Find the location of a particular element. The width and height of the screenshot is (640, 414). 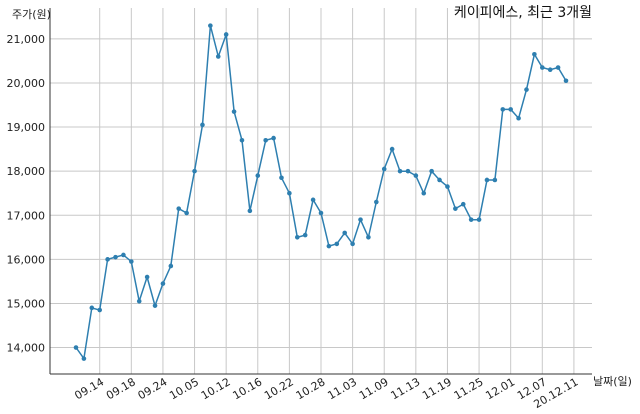

y-tick-label: 15,000 is located at coordinates (26, 303).